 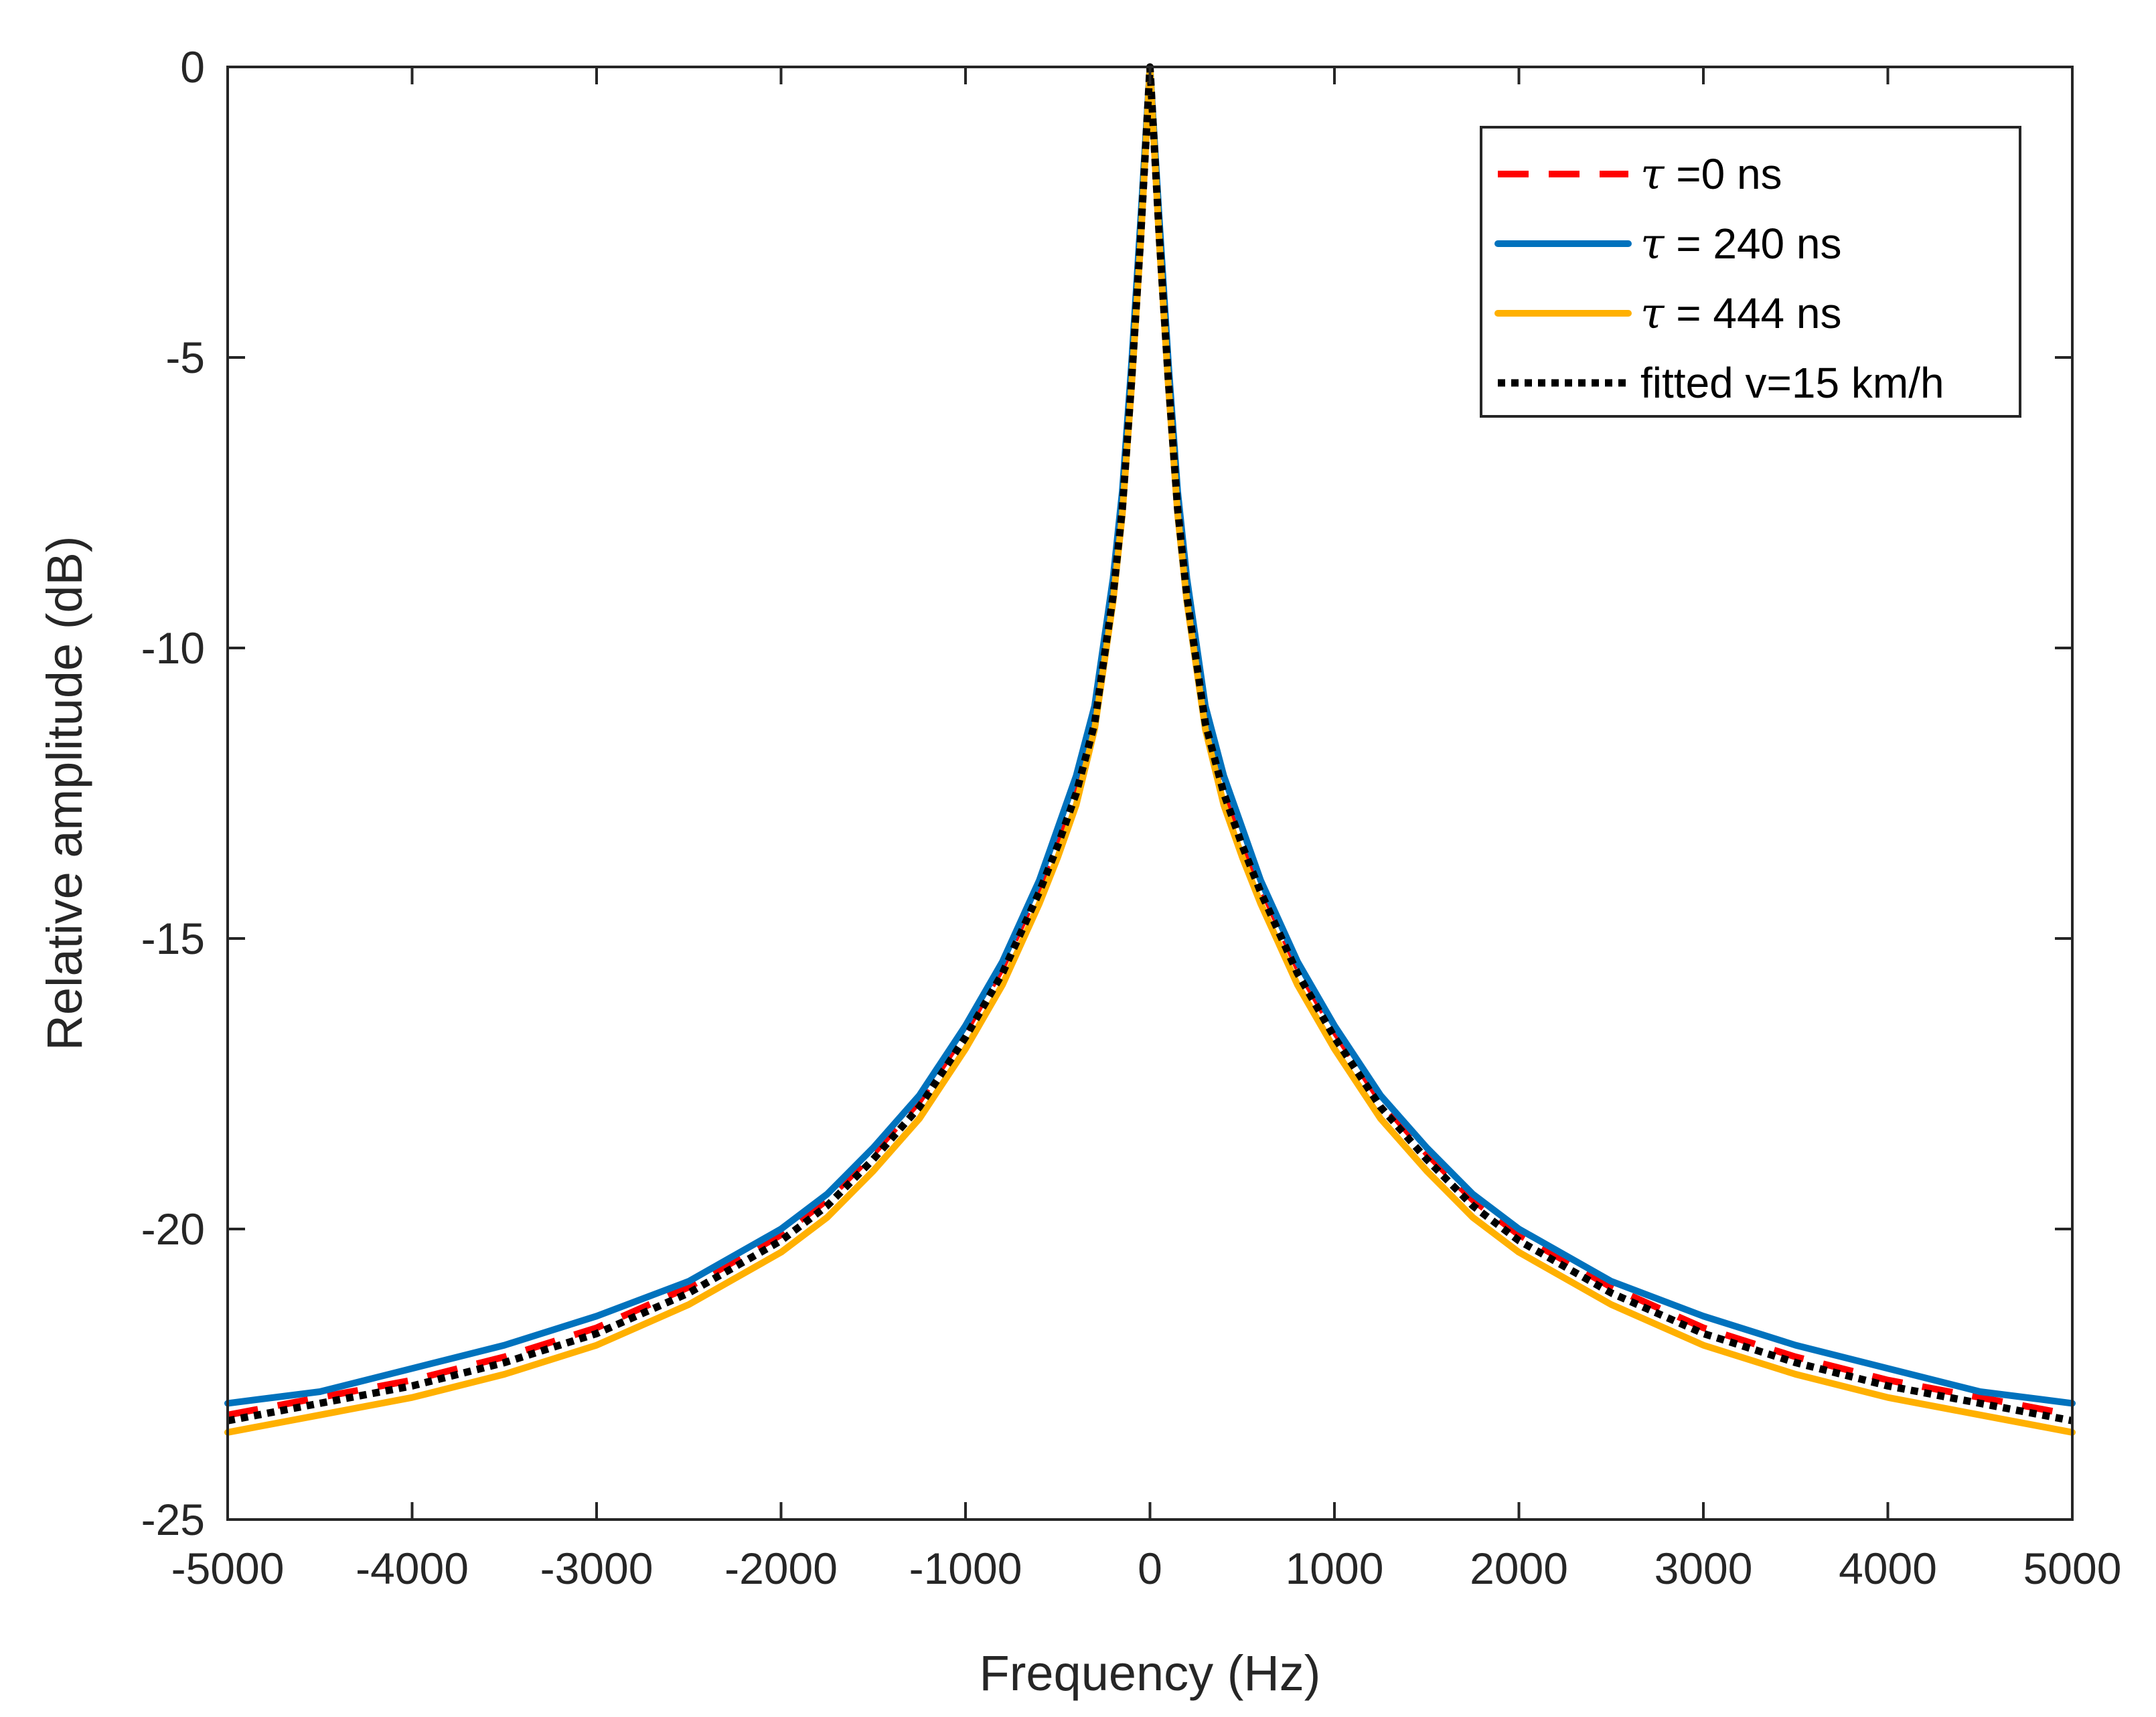 I want to click on y-tick-label: -25, so click(x=173, y=1519).